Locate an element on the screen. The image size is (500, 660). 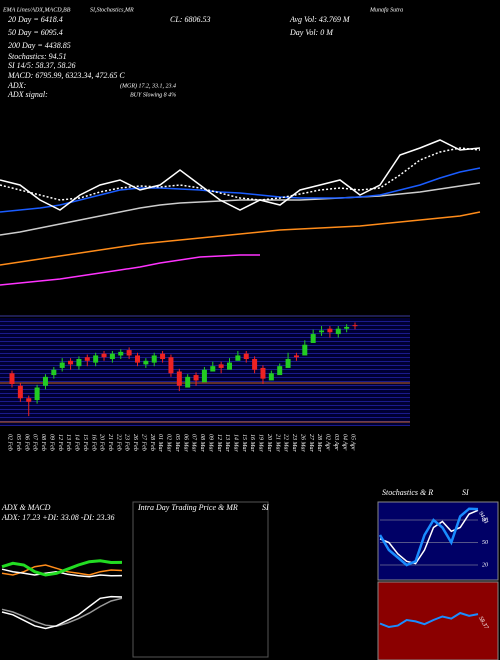
x-tick-label: 26 Feb is located at coordinates (135, 442).